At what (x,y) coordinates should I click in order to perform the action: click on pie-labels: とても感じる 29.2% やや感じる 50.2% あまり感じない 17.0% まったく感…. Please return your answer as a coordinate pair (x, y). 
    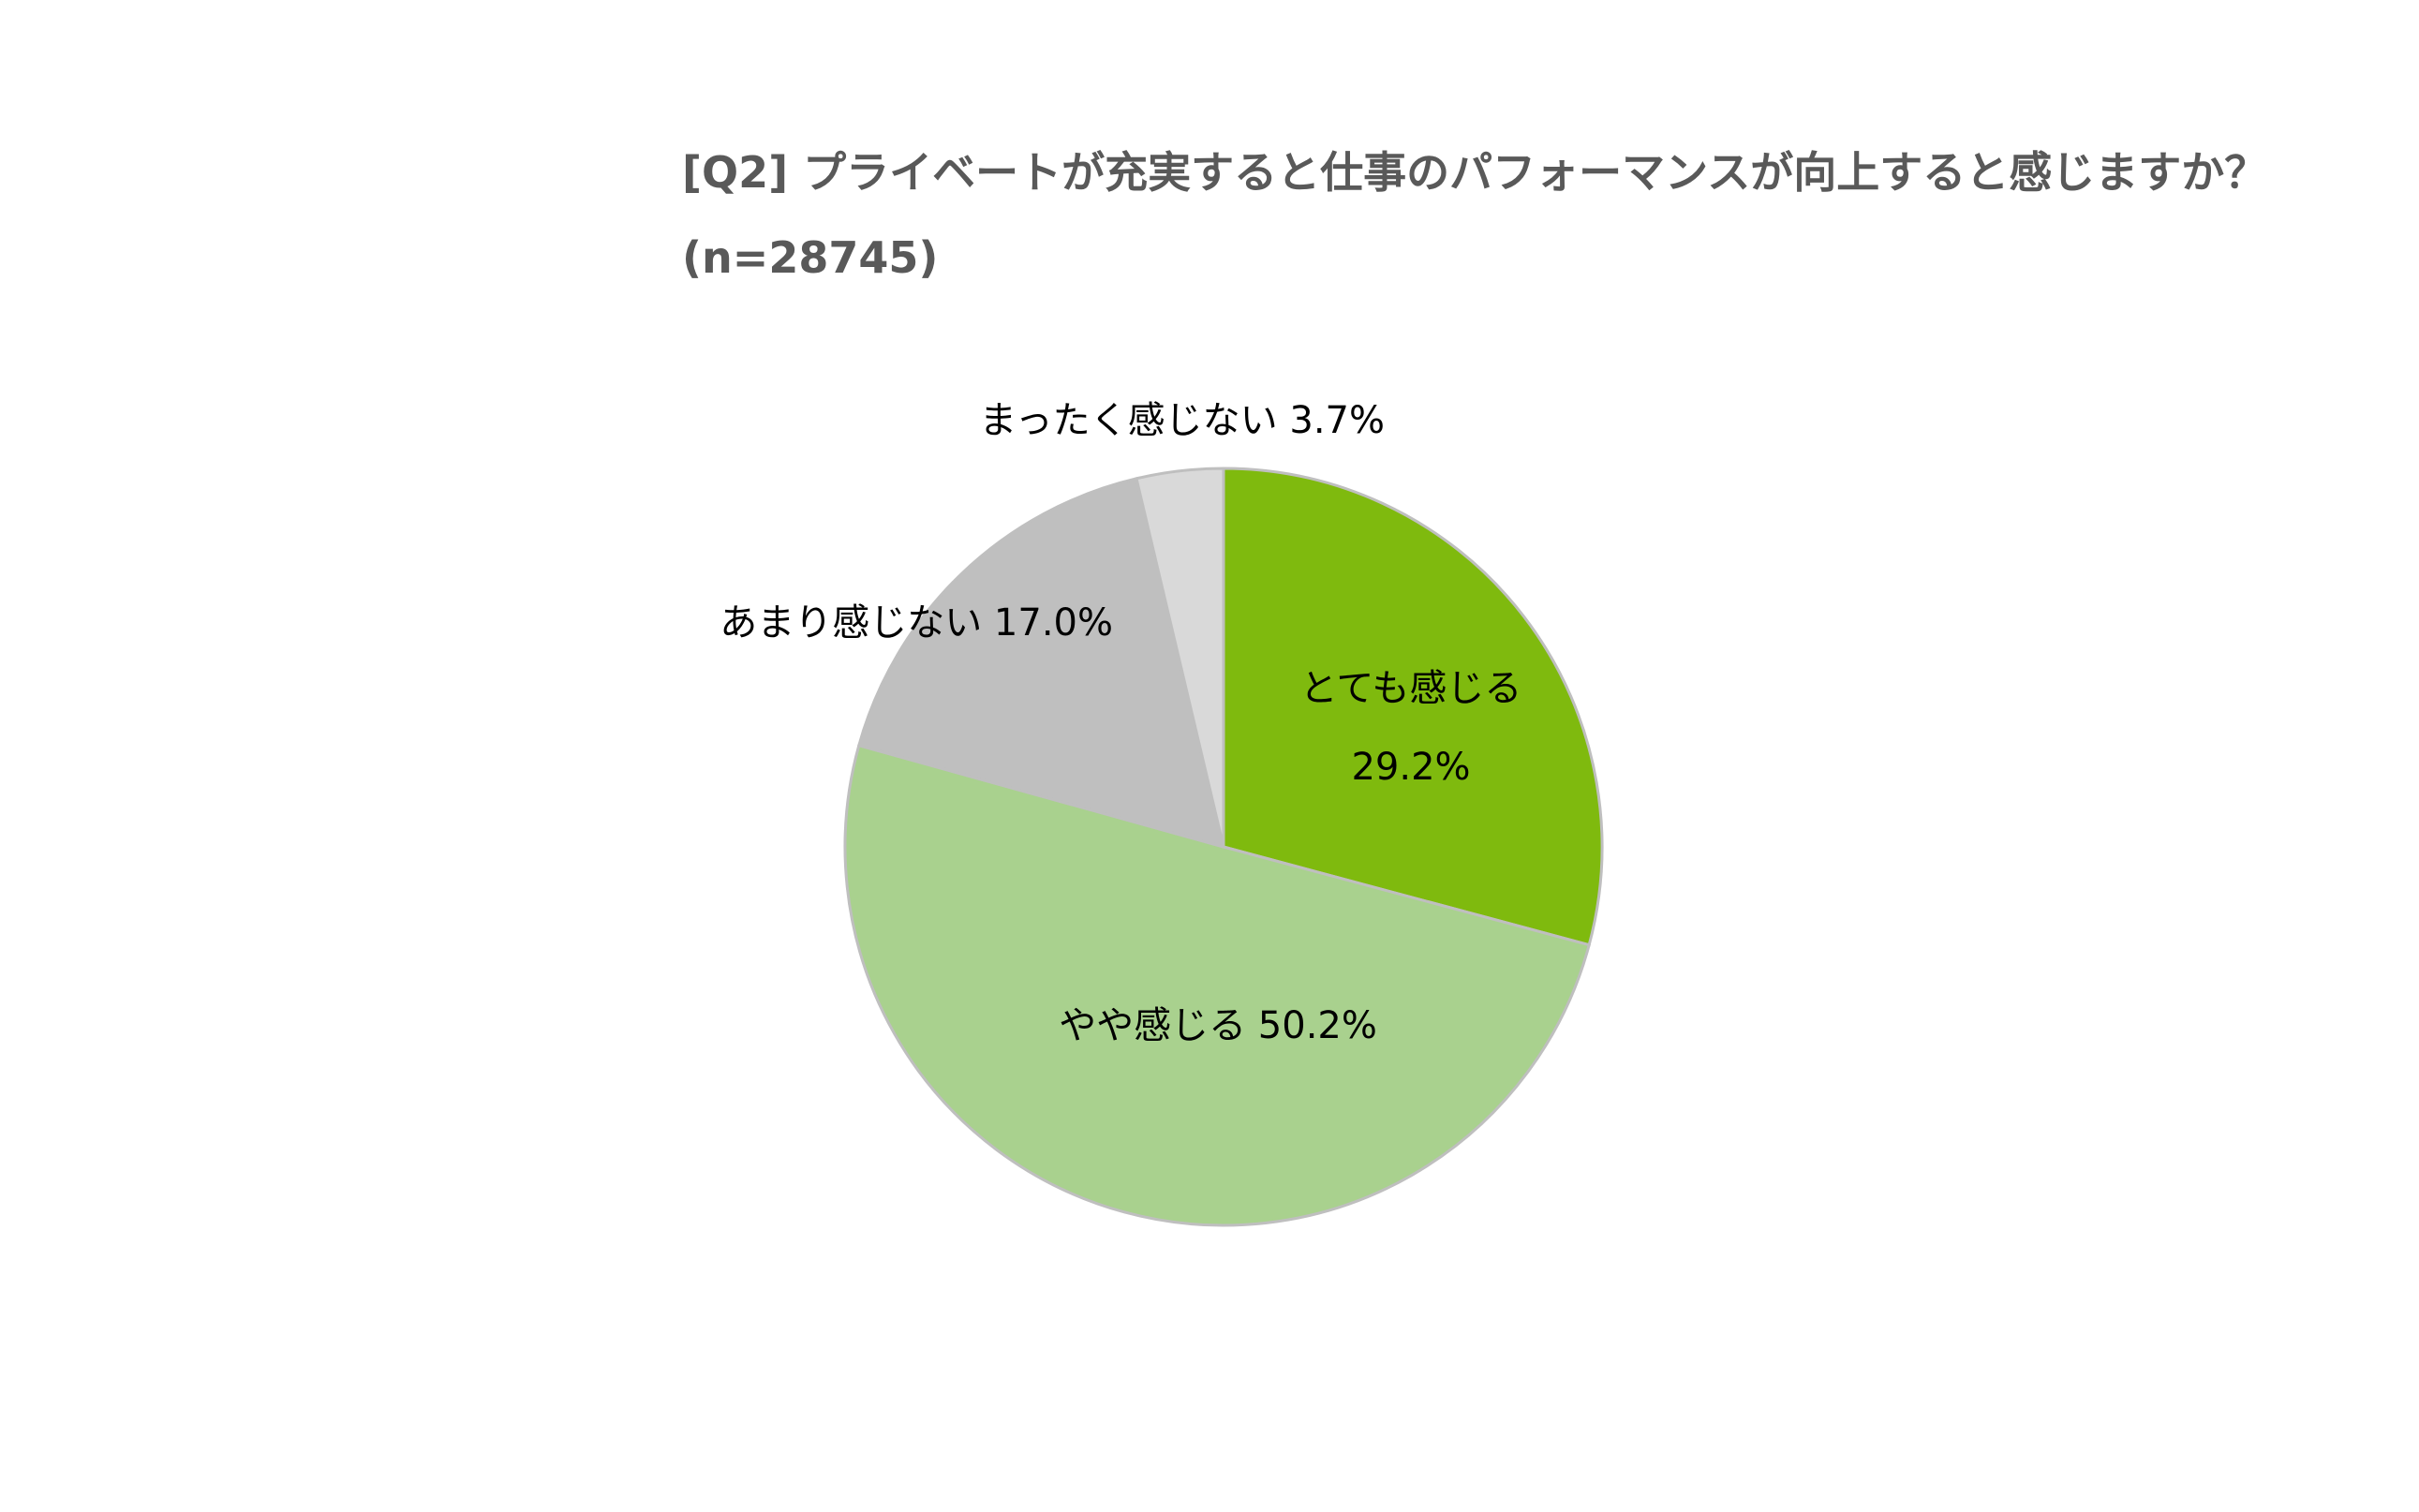
    Looking at the image, I should click on (1120, 723).